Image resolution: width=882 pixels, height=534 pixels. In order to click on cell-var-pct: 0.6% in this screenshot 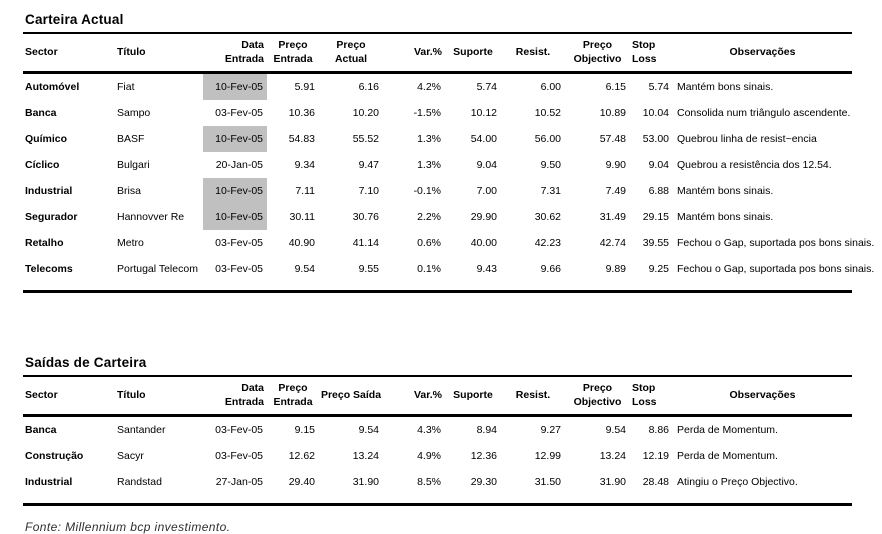, I will do `click(429, 243)`.